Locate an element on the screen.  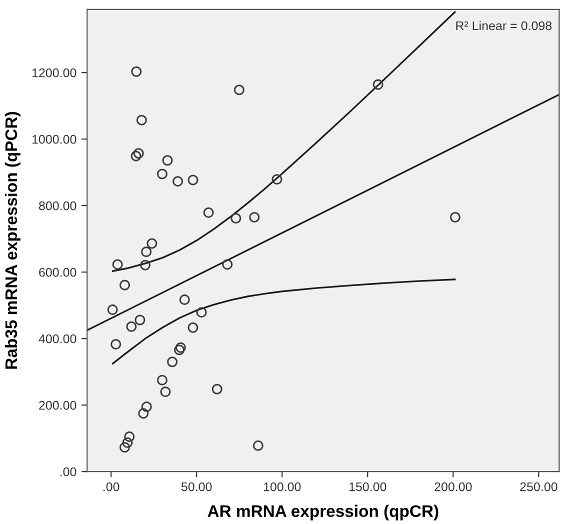
y-tick-label: 600.00 is located at coordinates (57, 272).